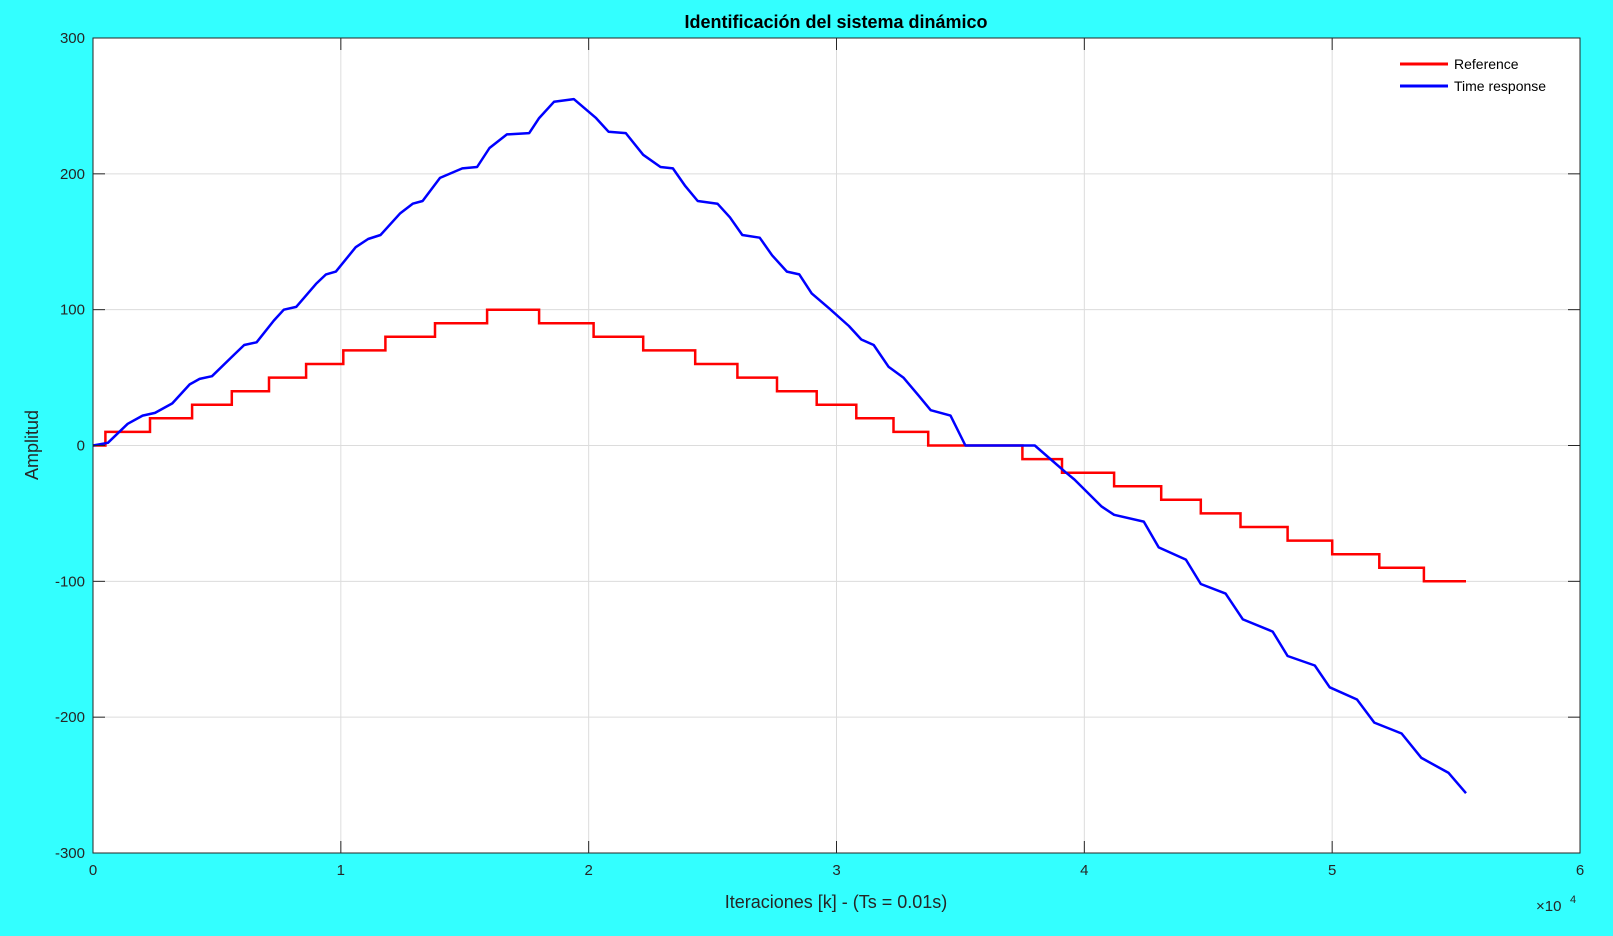 The width and height of the screenshot is (1613, 936). Describe the element at coordinates (836, 870) in the screenshot. I see `x-tick-label: 3` at that location.